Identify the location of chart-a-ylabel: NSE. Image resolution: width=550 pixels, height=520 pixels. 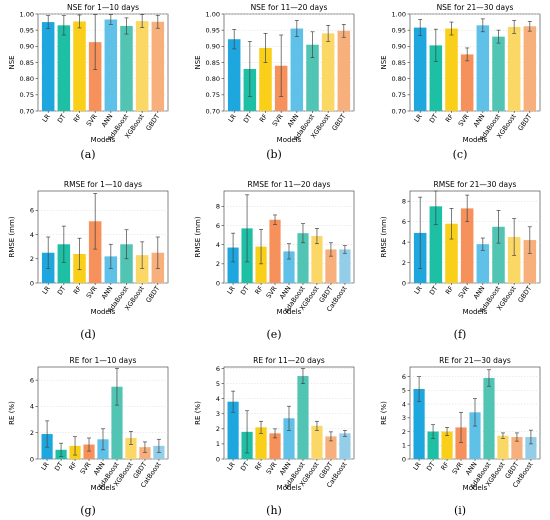
(12, 62).